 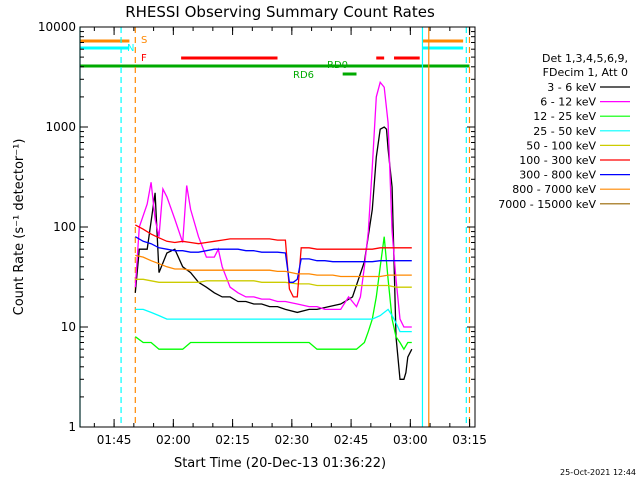 I want to click on y-axis-label: Count Rate (s⁻¹ detector⁻¹), so click(x=19, y=227).